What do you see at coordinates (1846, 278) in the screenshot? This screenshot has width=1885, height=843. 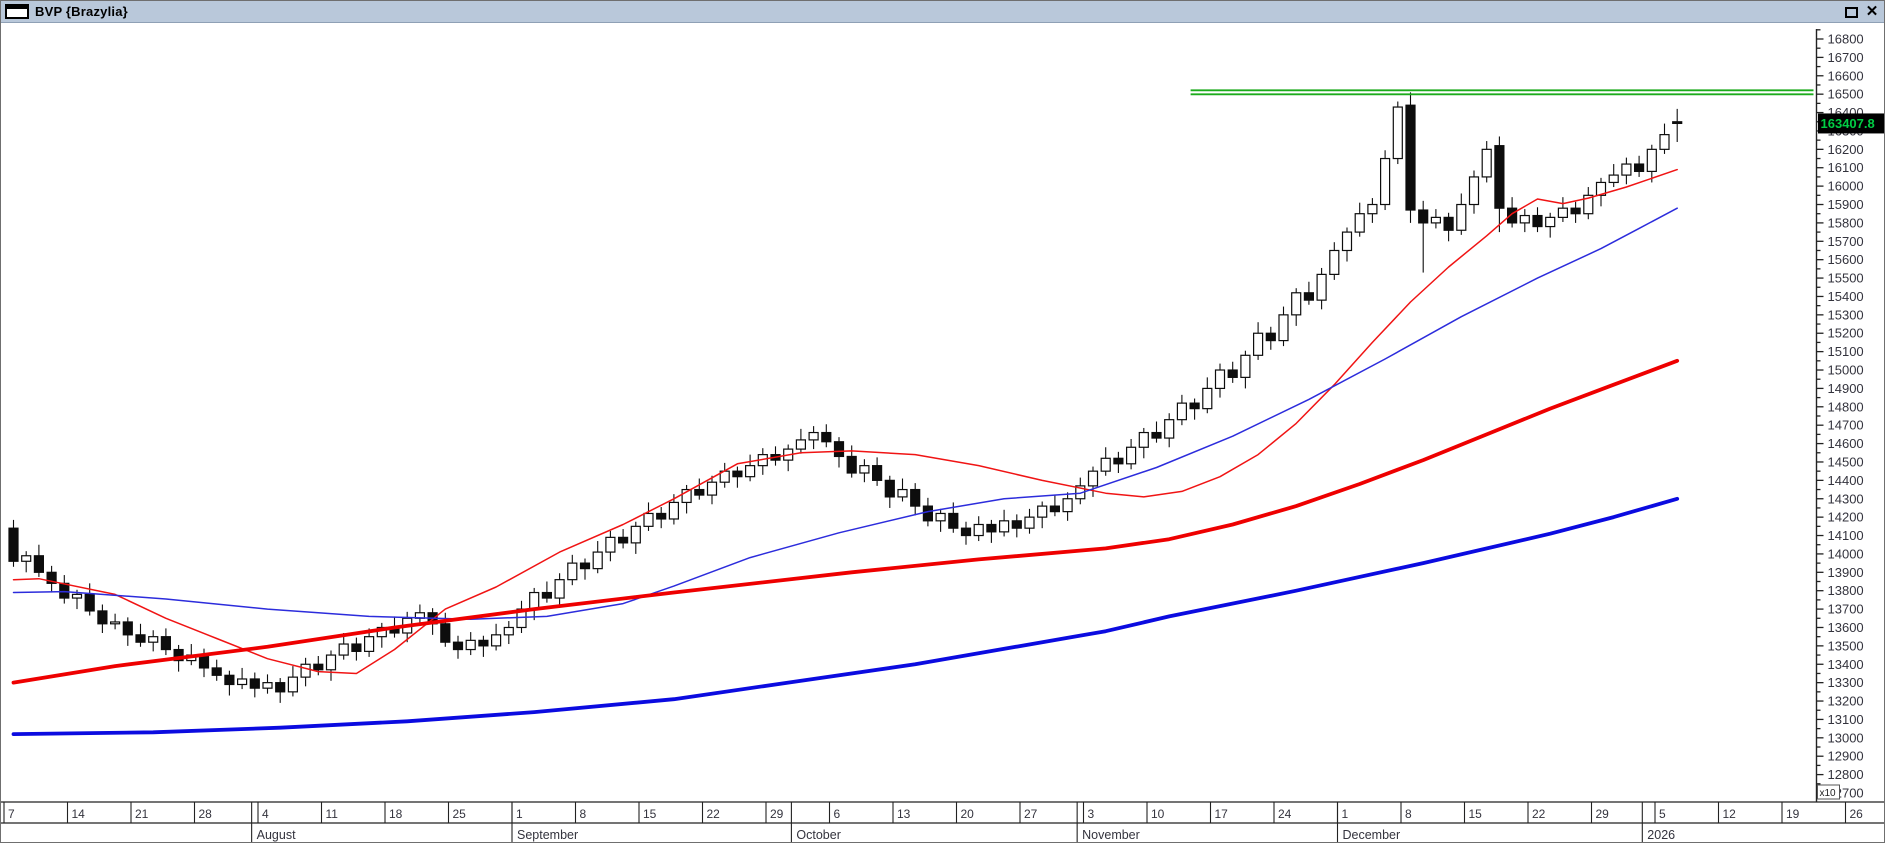 I see `price-tick-label: 15500` at bounding box center [1846, 278].